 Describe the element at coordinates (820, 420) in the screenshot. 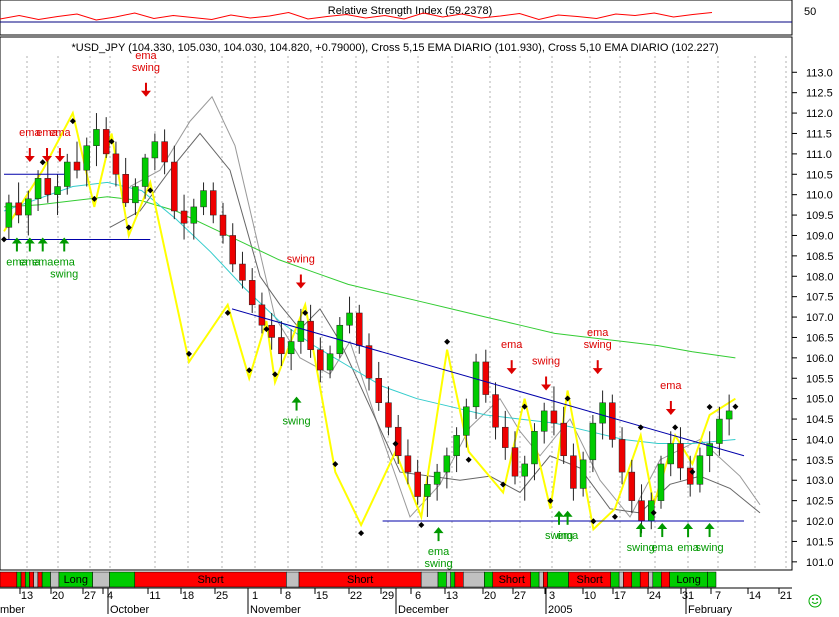

I see `y-tick-label: 104.5` at that location.